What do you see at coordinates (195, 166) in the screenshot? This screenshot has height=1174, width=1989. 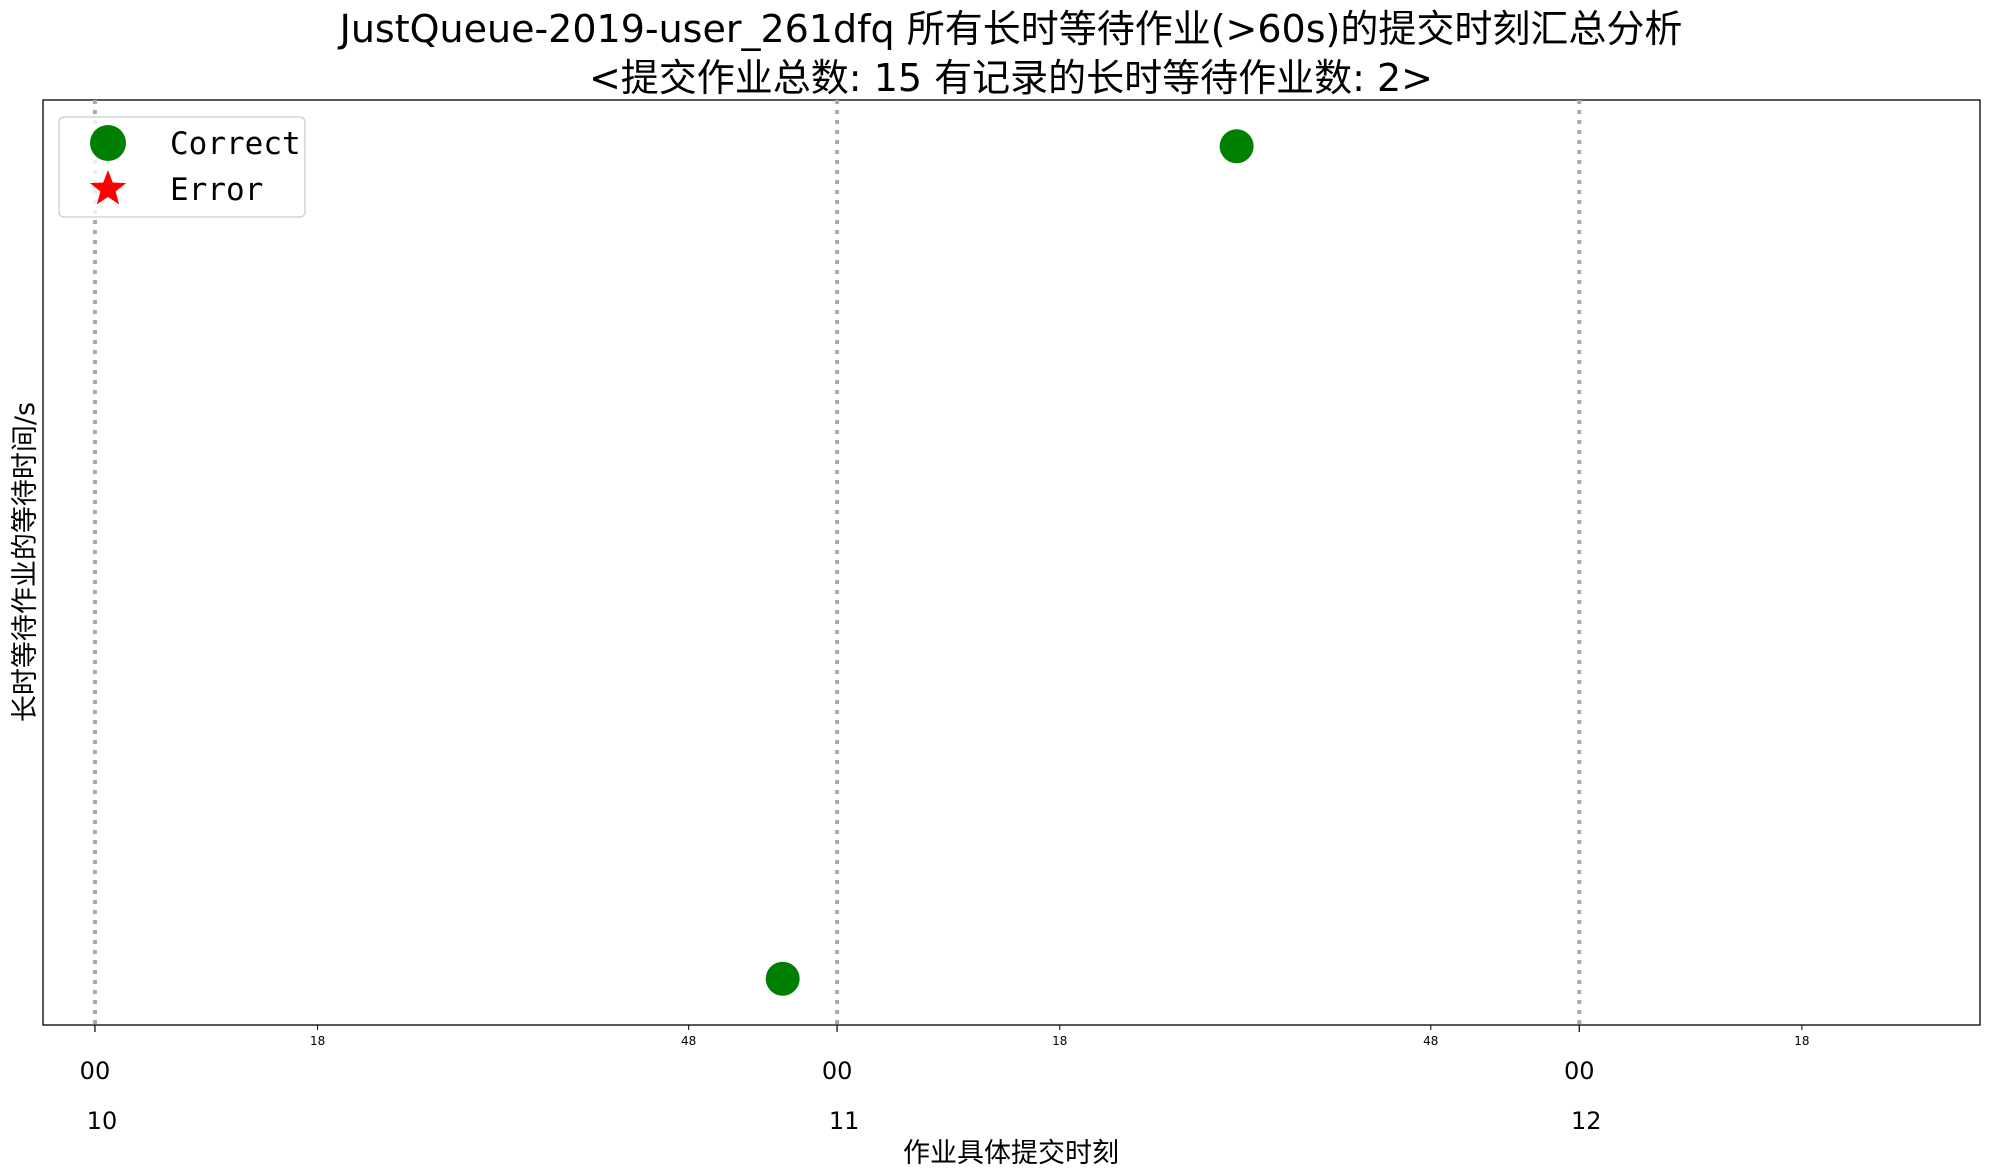 I see `legend-entries: Correct Error` at bounding box center [195, 166].